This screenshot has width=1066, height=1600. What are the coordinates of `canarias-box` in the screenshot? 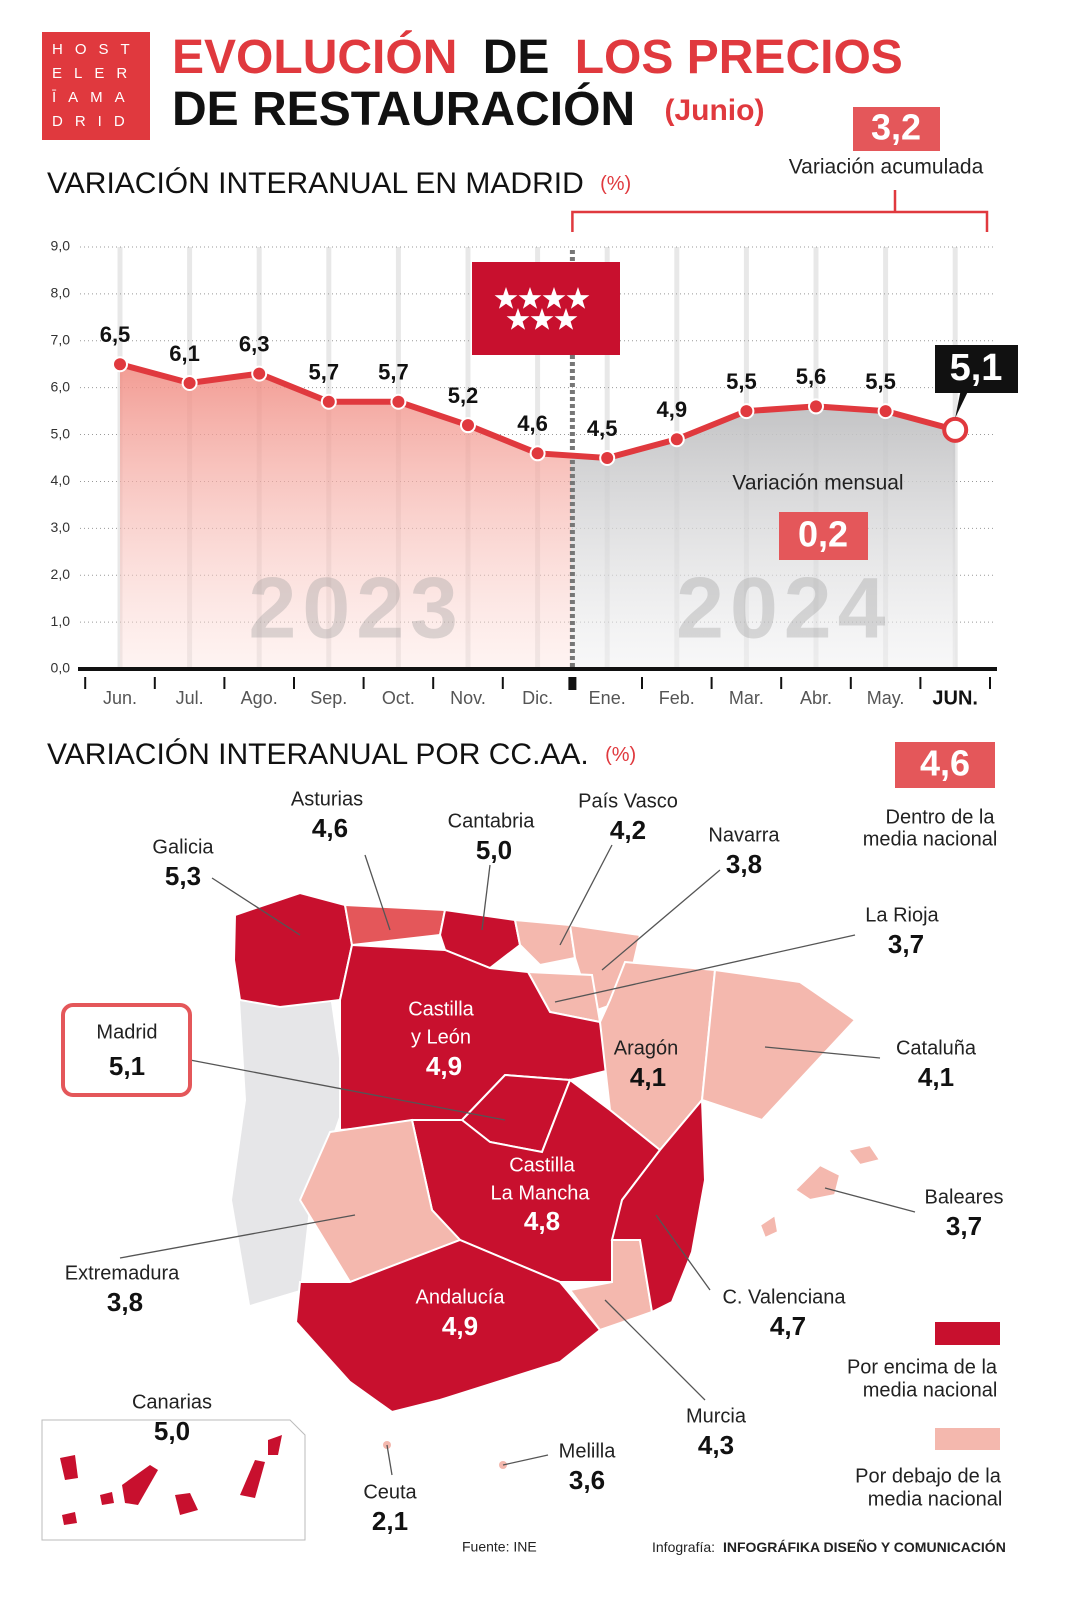 It's located at (173, 1480).